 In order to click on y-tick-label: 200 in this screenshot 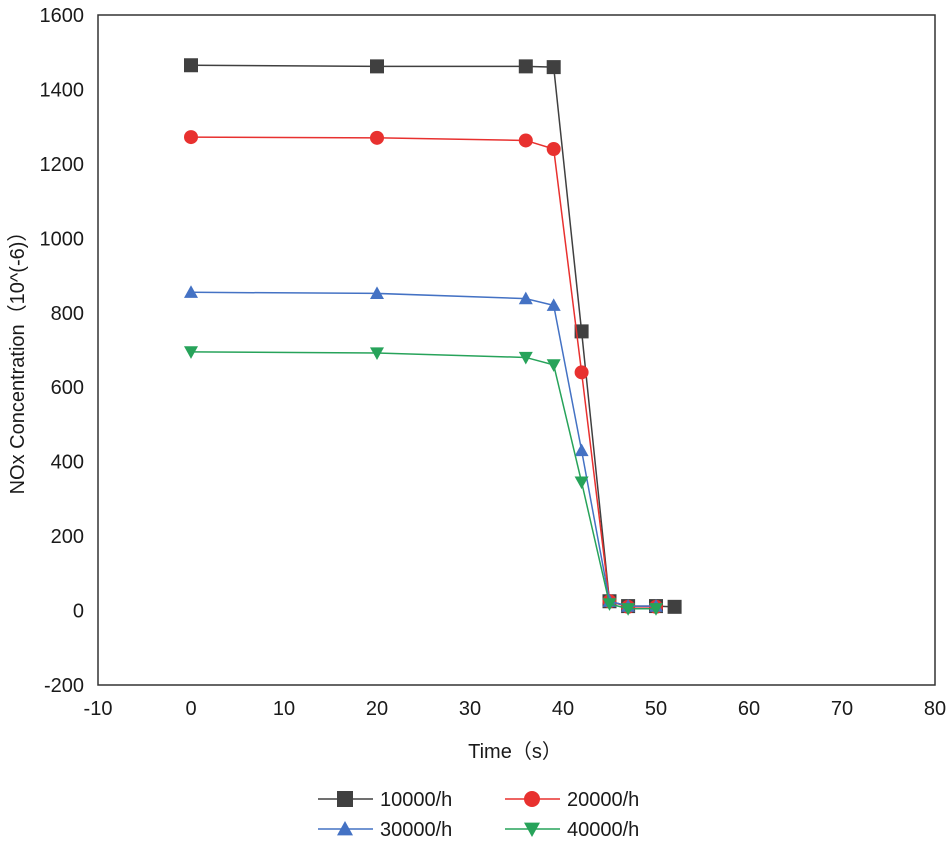, I will do `click(67, 537)`.